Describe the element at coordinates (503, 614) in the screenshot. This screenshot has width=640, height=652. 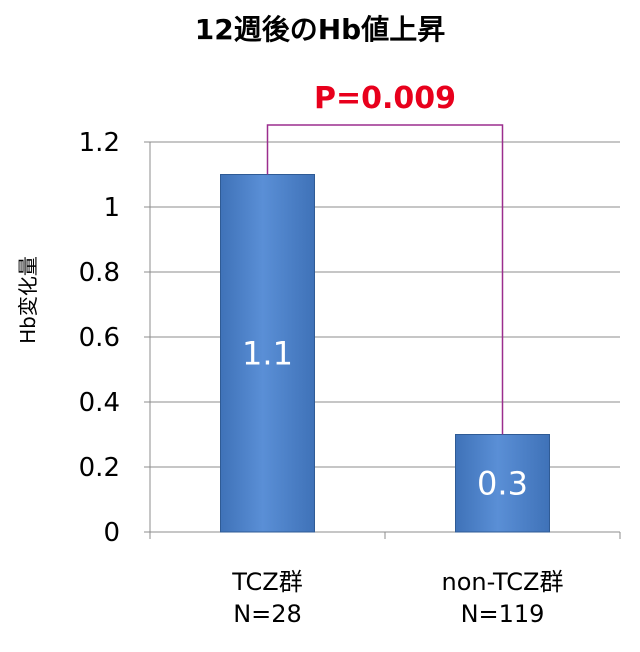
I see `x-tick-label-sub: N=119` at that location.